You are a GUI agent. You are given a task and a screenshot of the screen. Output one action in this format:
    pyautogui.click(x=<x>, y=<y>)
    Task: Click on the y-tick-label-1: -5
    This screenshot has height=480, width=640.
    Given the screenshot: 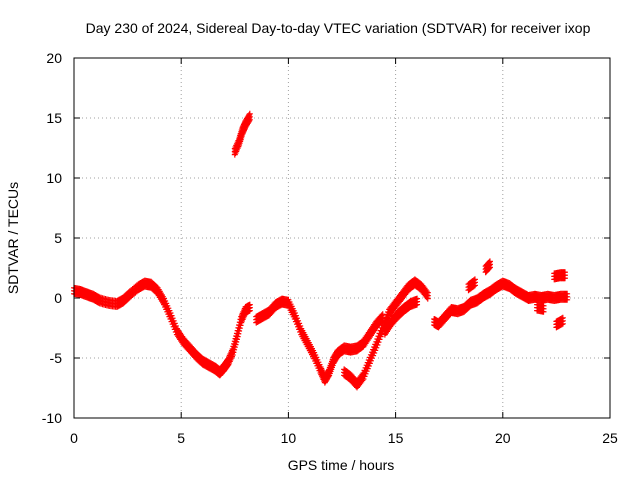 What is the action you would take?
    pyautogui.click(x=56, y=358)
    